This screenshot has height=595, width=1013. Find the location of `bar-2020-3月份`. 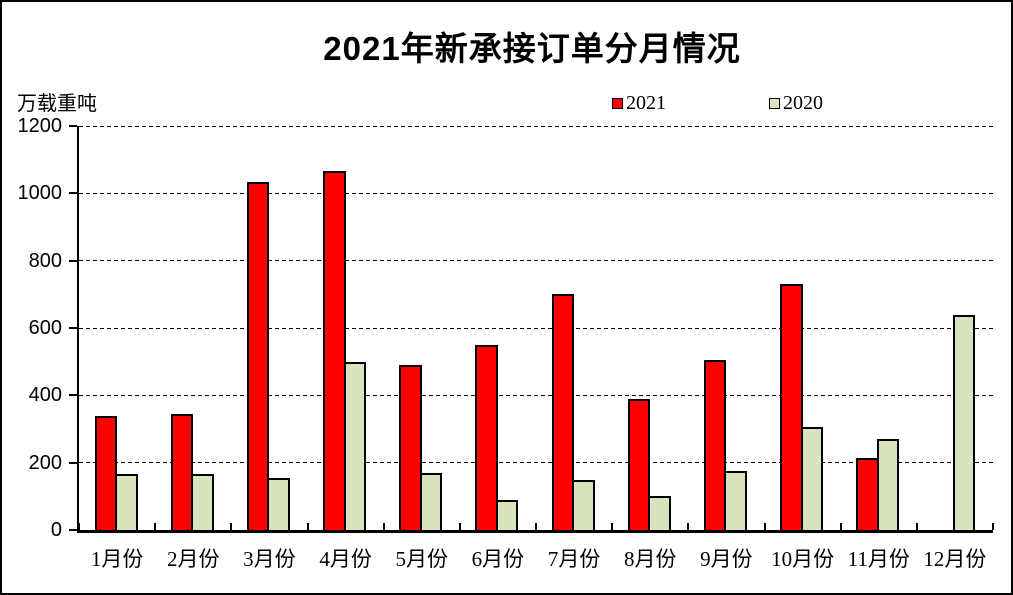

bar-2020-3月份 is located at coordinates (278, 503).